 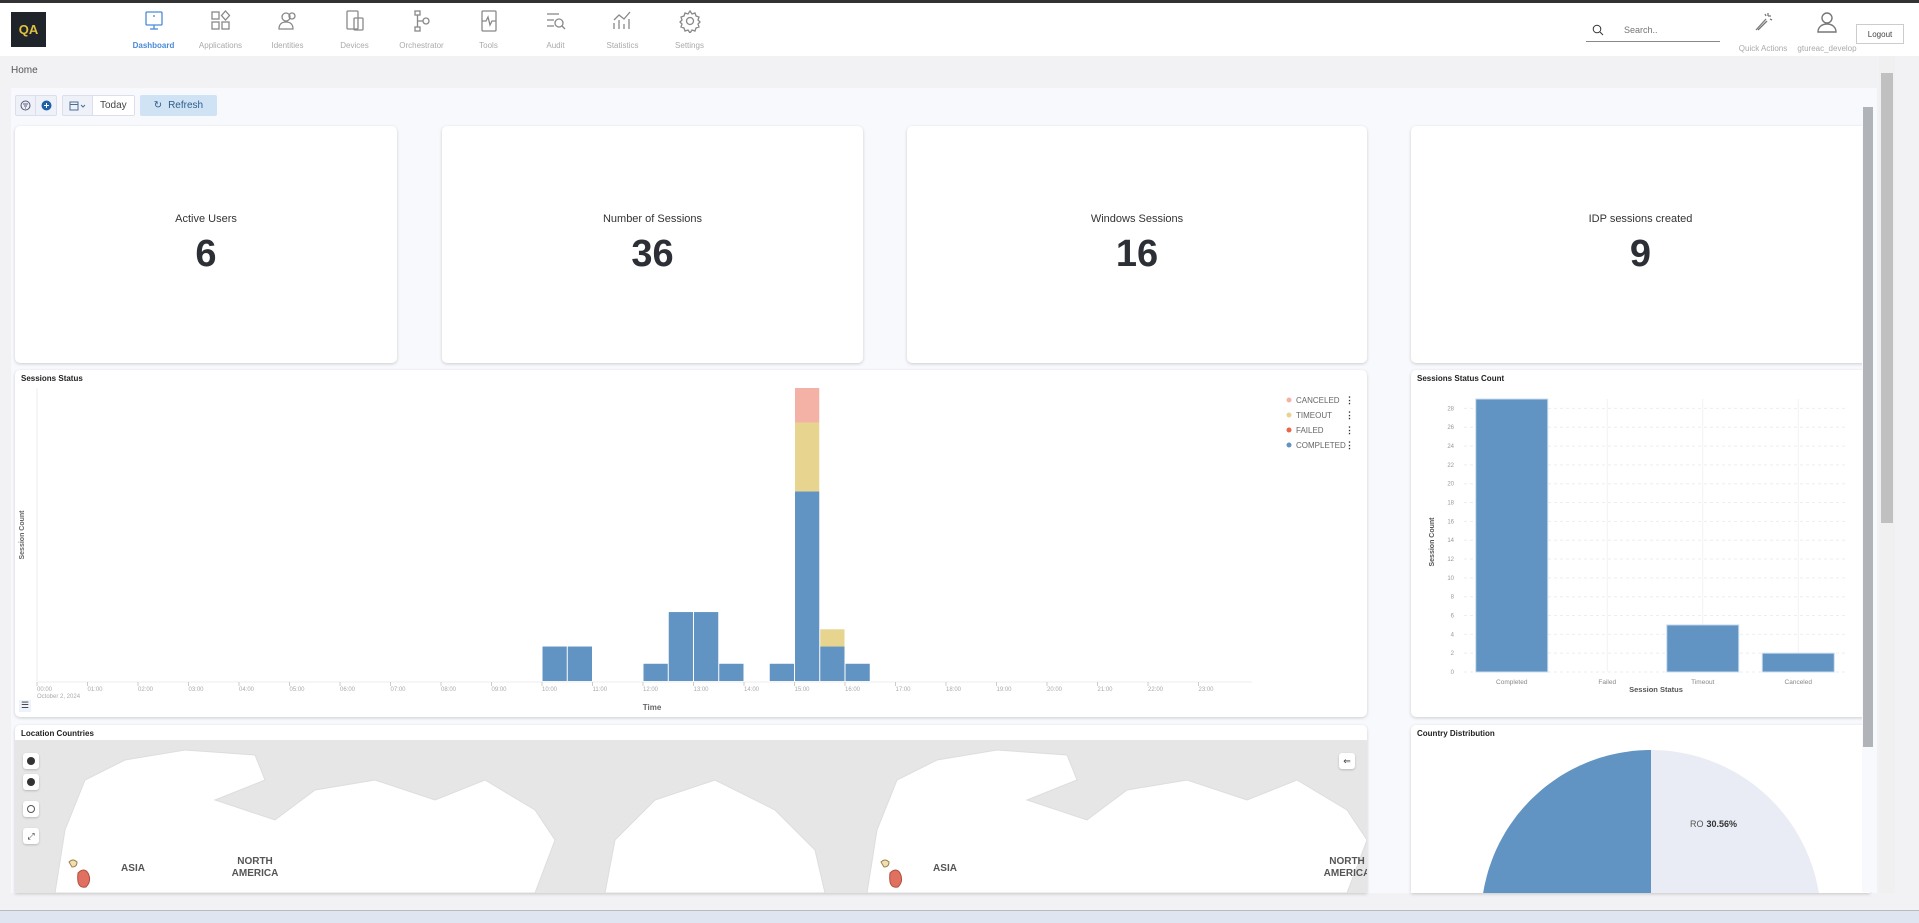 I want to click on y-tick-label: 10, so click(x=1450, y=579).